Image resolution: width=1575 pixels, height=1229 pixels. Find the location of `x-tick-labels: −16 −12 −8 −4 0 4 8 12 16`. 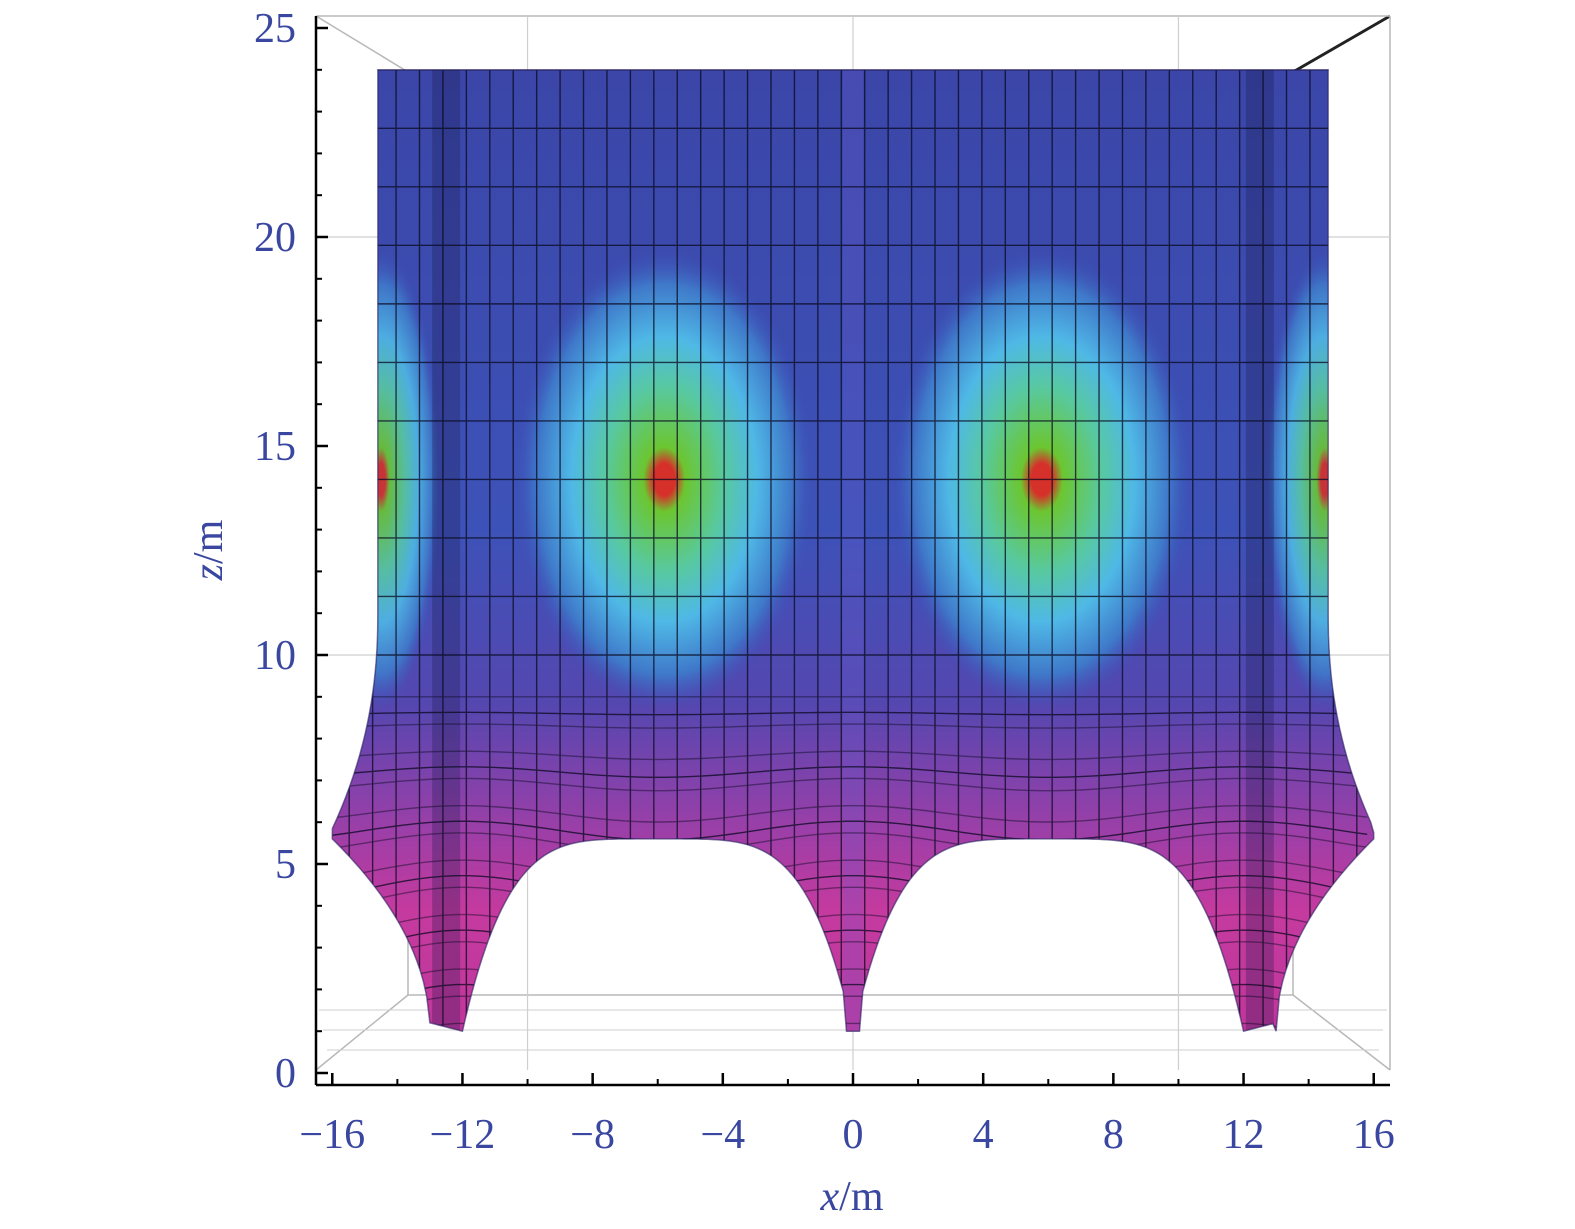

x-tick-labels: −16 −12 −8 −4 0 4 8 12 16 is located at coordinates (846, 1135).